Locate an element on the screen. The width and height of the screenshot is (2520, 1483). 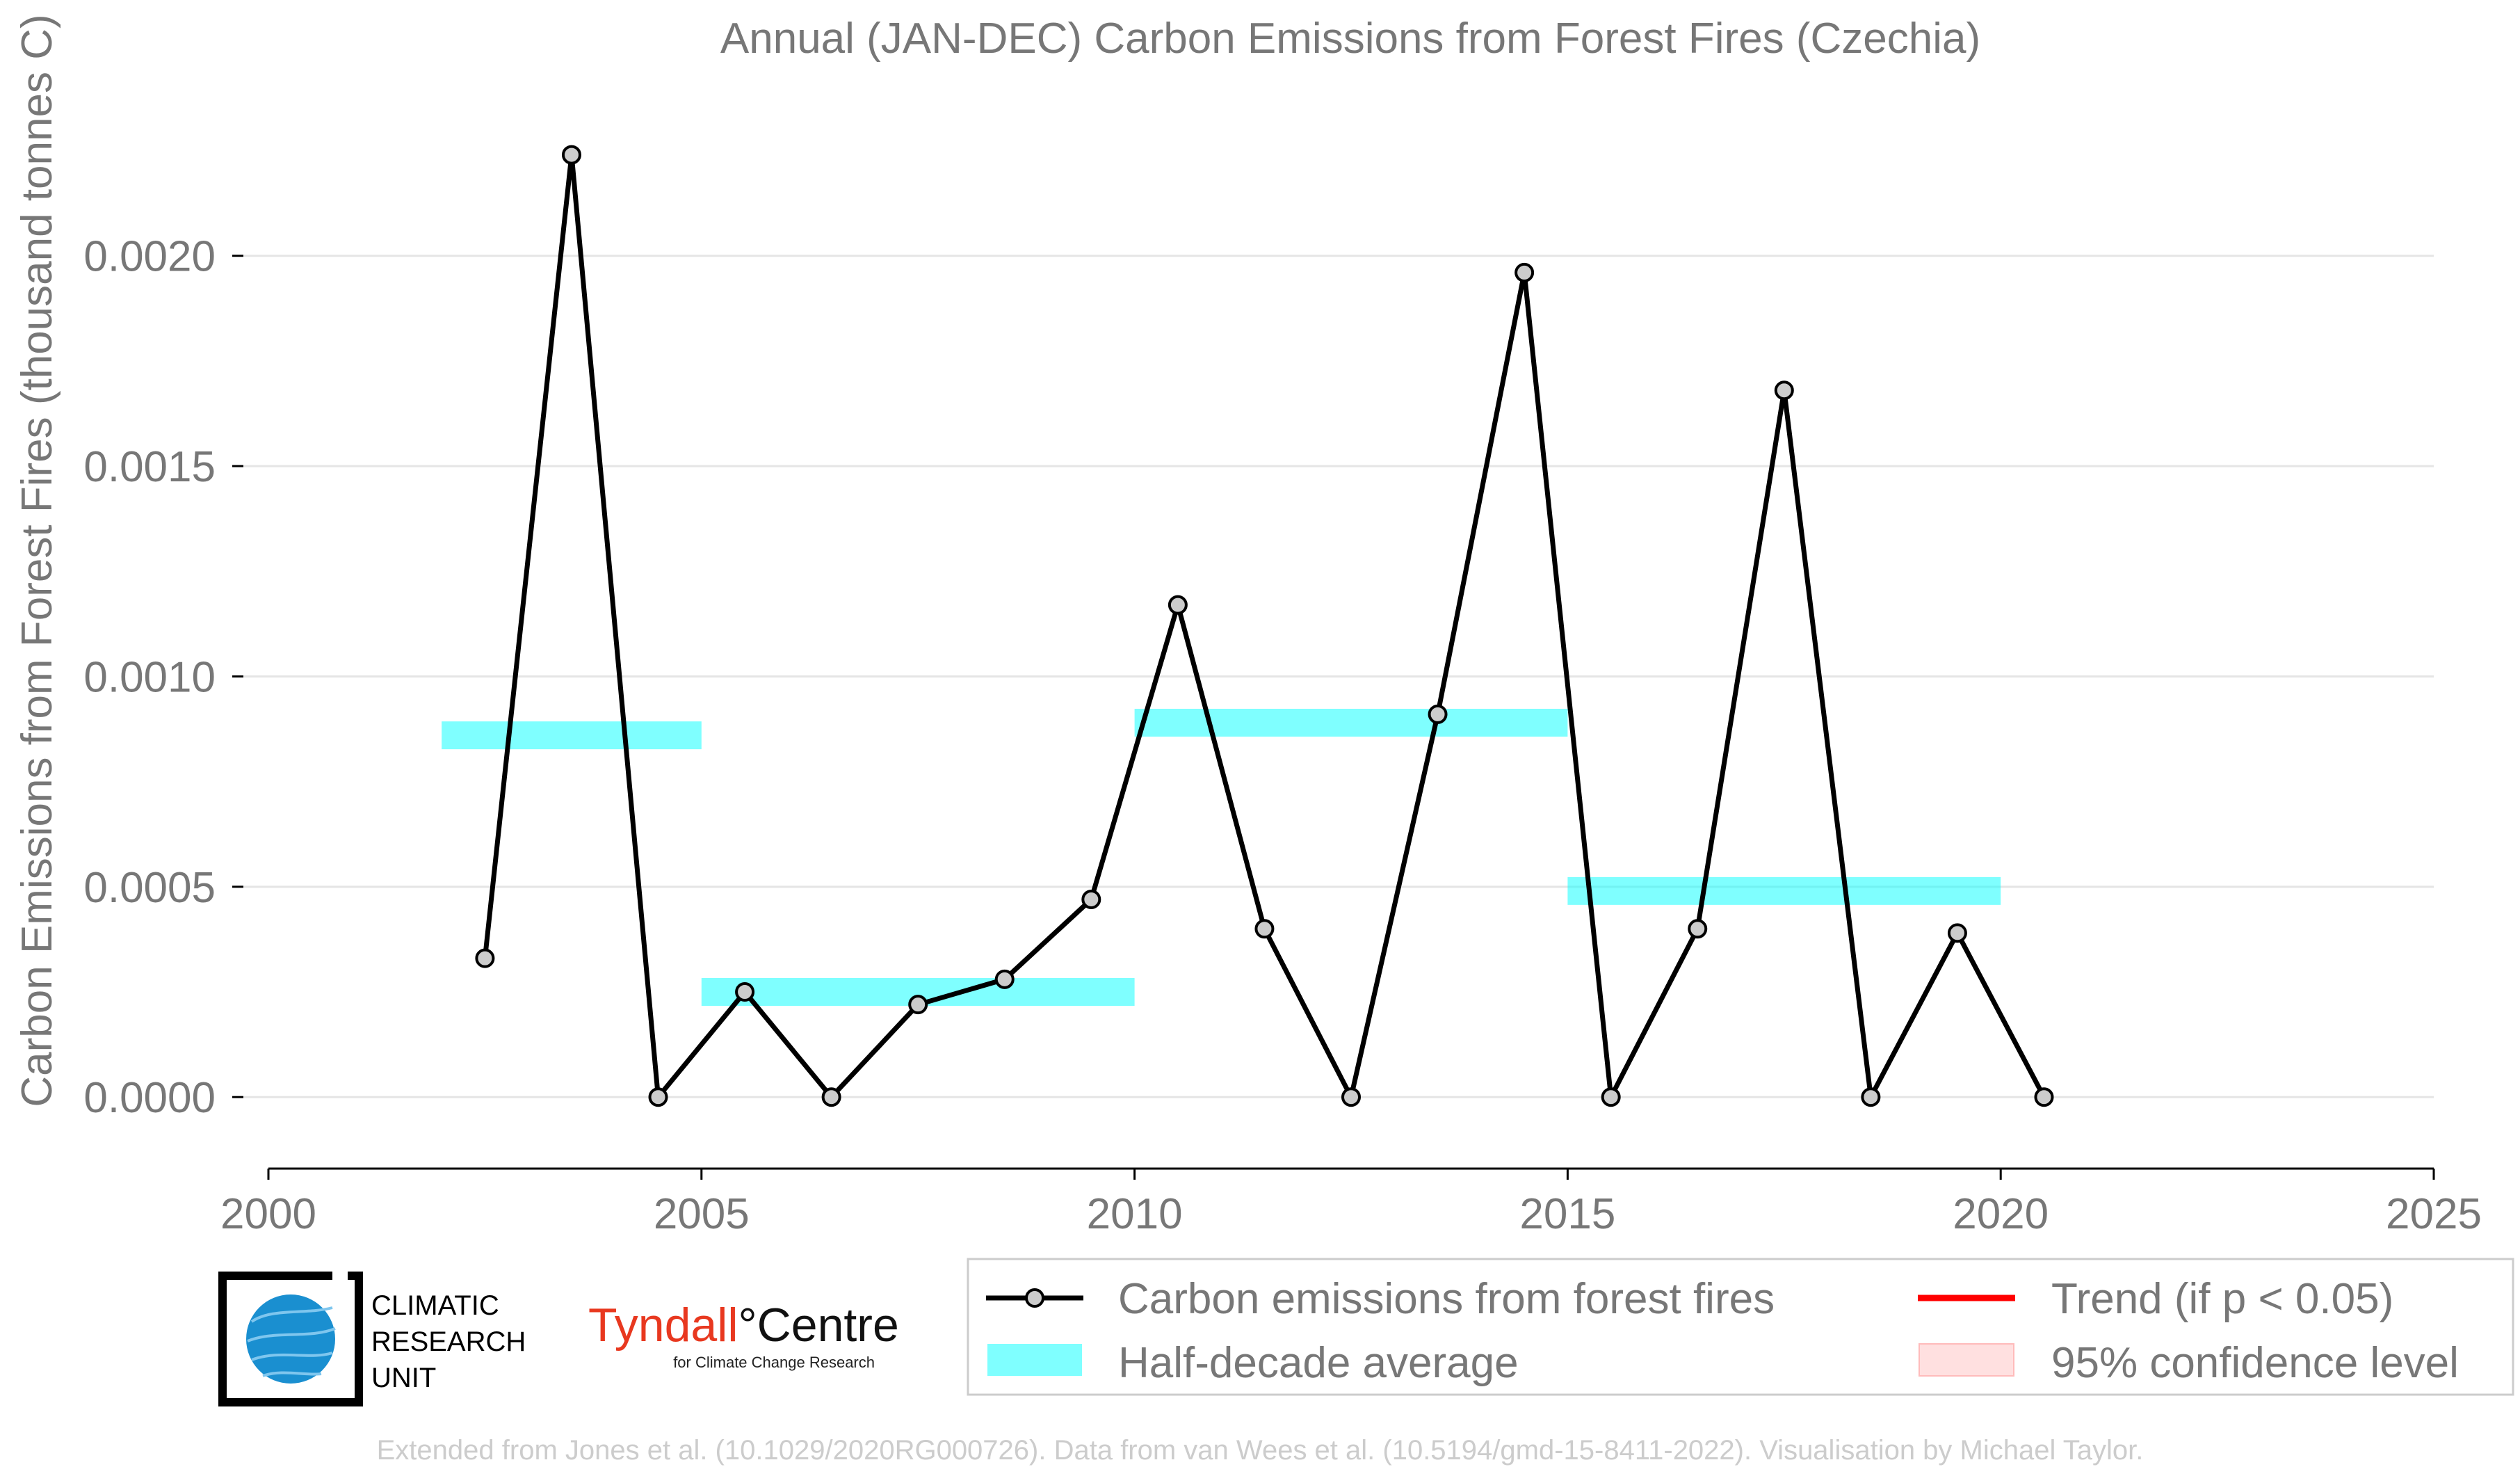
cru-logo: CLIMATIC RESEARCH UNIT is located at coordinates (372, 1339).